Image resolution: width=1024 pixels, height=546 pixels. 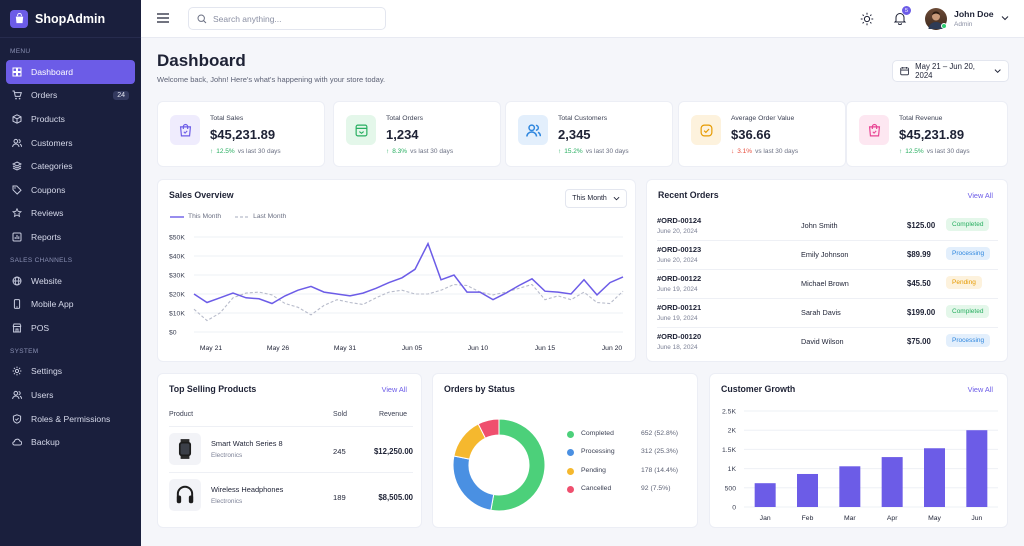 What do you see at coordinates (518, 465) in the screenshot?
I see `slice-completed` at bounding box center [518, 465].